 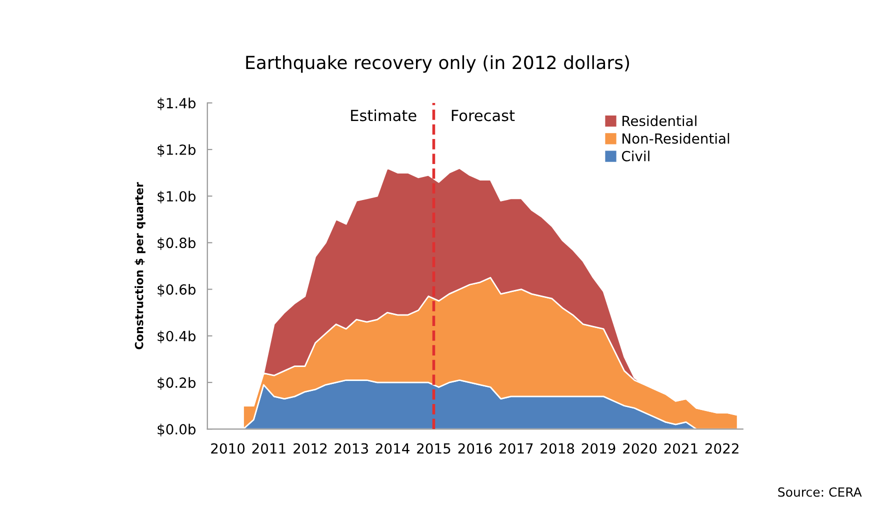 I want to click on y-tick-label: $0.4b, so click(x=177, y=337).